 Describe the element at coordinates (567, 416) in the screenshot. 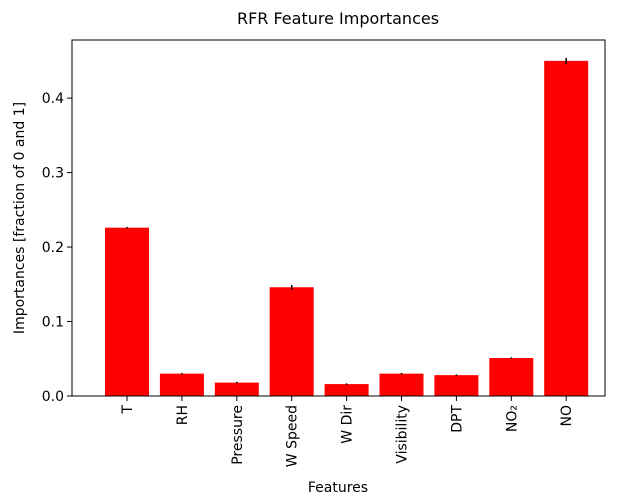

I see `x-tick-label: NO` at that location.